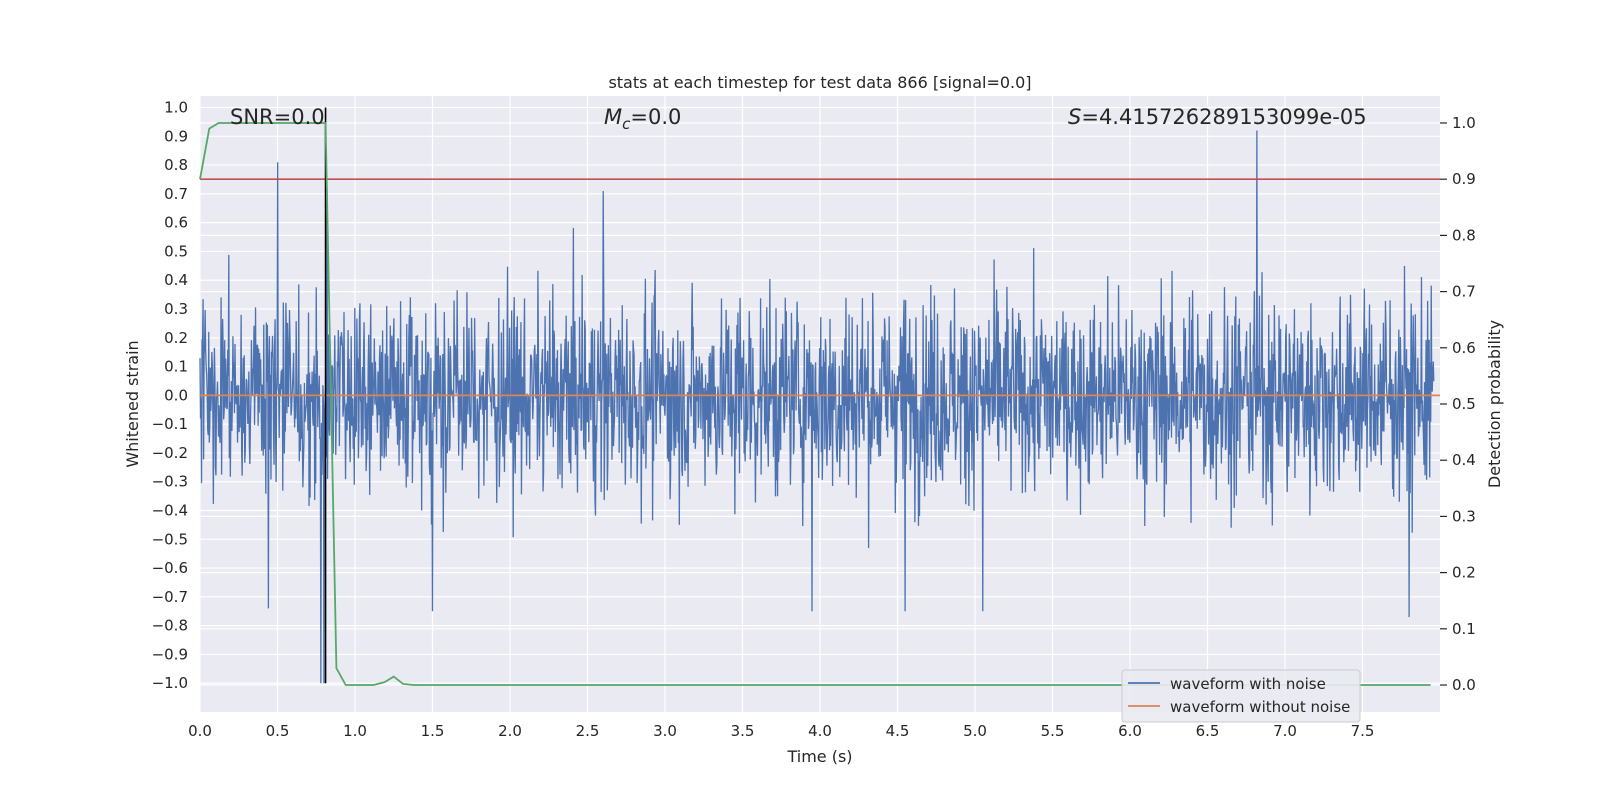 The height and width of the screenshot is (800, 1600). Describe the element at coordinates (626, 124) in the screenshot. I see `mc-subscript: c` at that location.